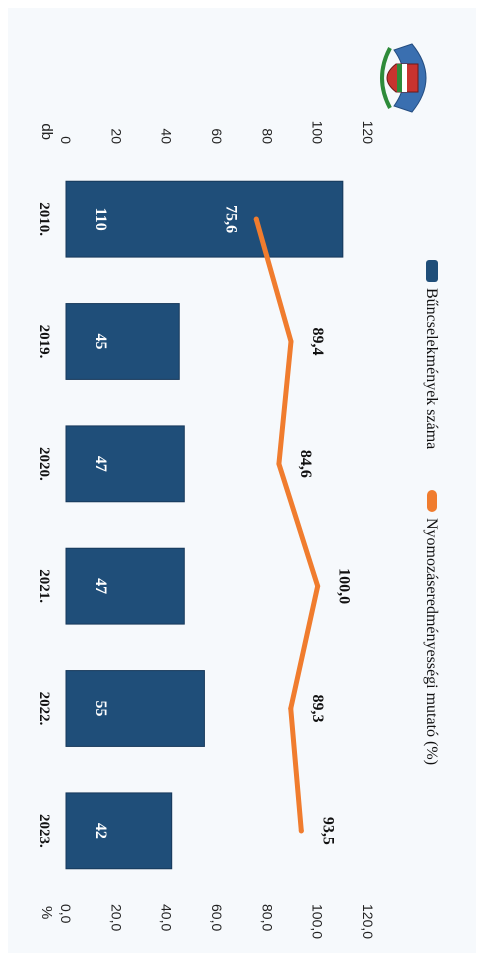 The height and width of the screenshot is (961, 484). Describe the element at coordinates (119, 831) in the screenshot. I see `bar-2023` at that location.